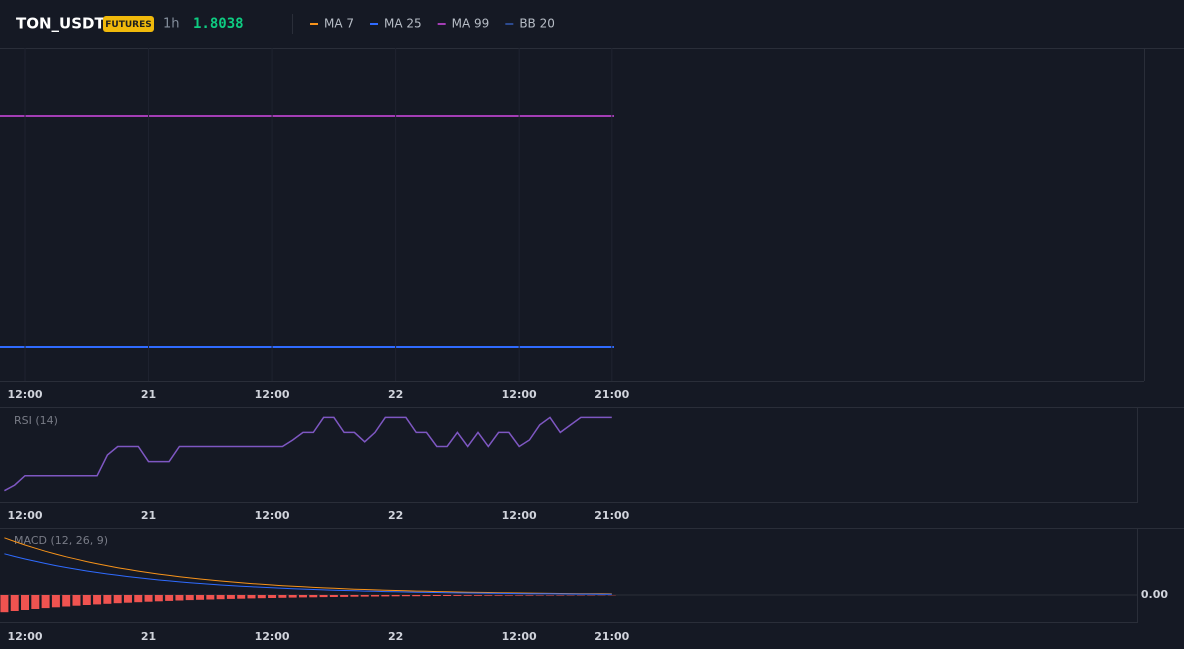 The width and height of the screenshot is (1184, 649). What do you see at coordinates (60, 24) in the screenshot?
I see `symbol: TON_USDT` at bounding box center [60, 24].